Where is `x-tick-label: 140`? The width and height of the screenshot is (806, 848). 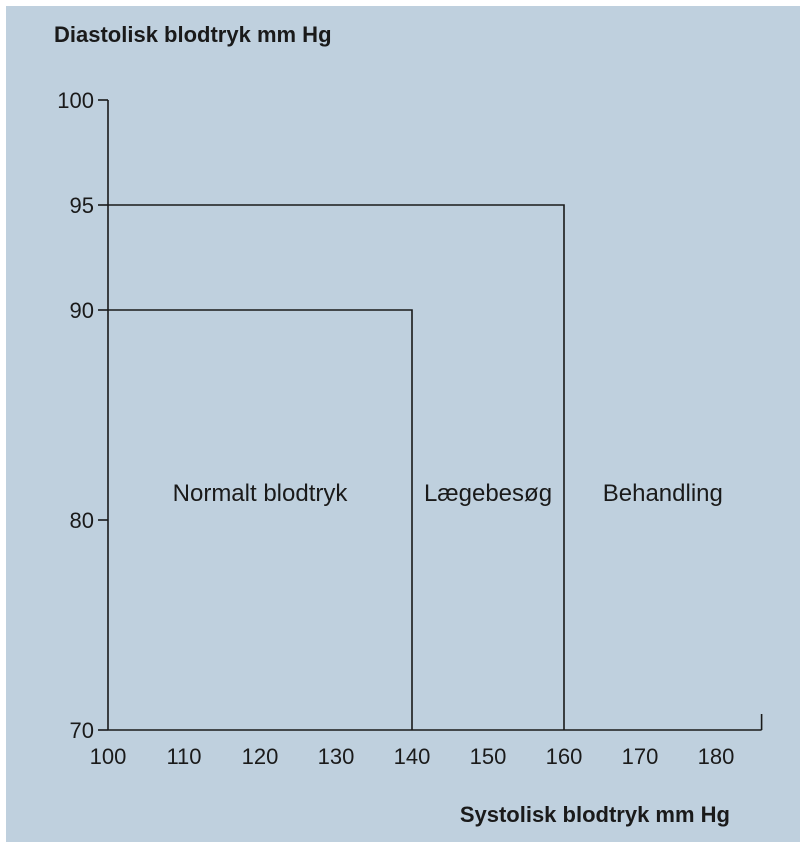 x-tick-label: 140 is located at coordinates (412, 756).